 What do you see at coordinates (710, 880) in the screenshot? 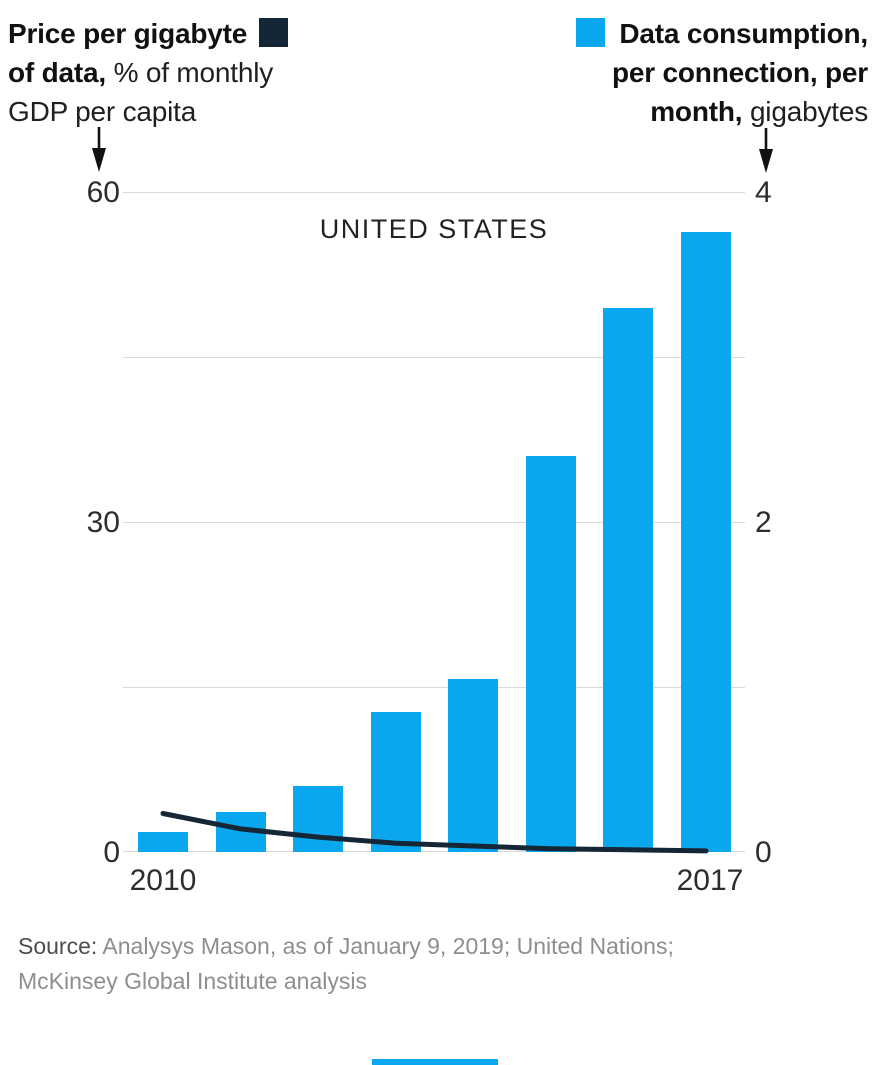
I see `x-label-2017: 2017` at bounding box center [710, 880].